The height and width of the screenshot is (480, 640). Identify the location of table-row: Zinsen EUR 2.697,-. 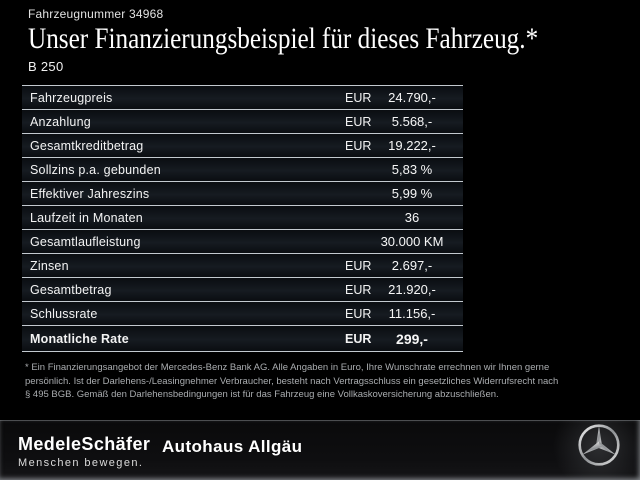
(242, 266).